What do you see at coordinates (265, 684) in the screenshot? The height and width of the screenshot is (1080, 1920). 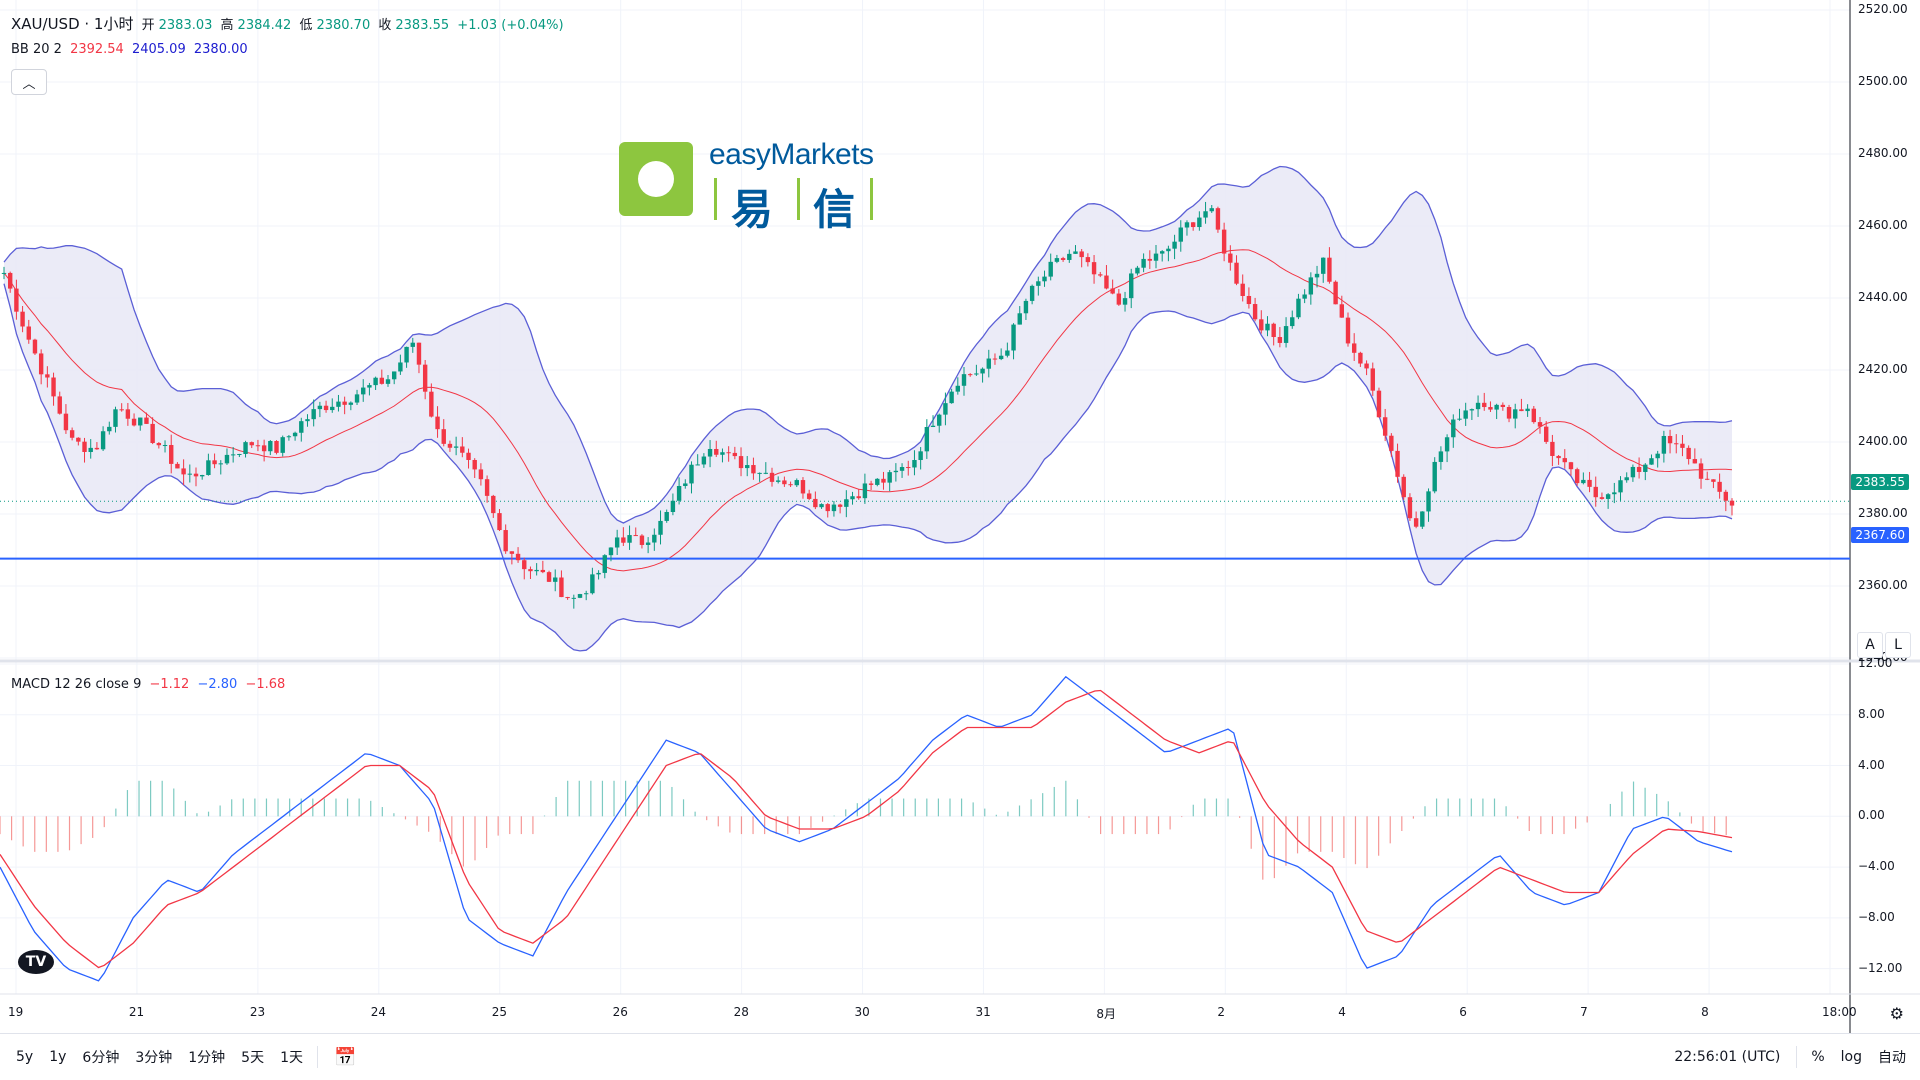 I see `macd-signal-value: −1.68` at bounding box center [265, 684].